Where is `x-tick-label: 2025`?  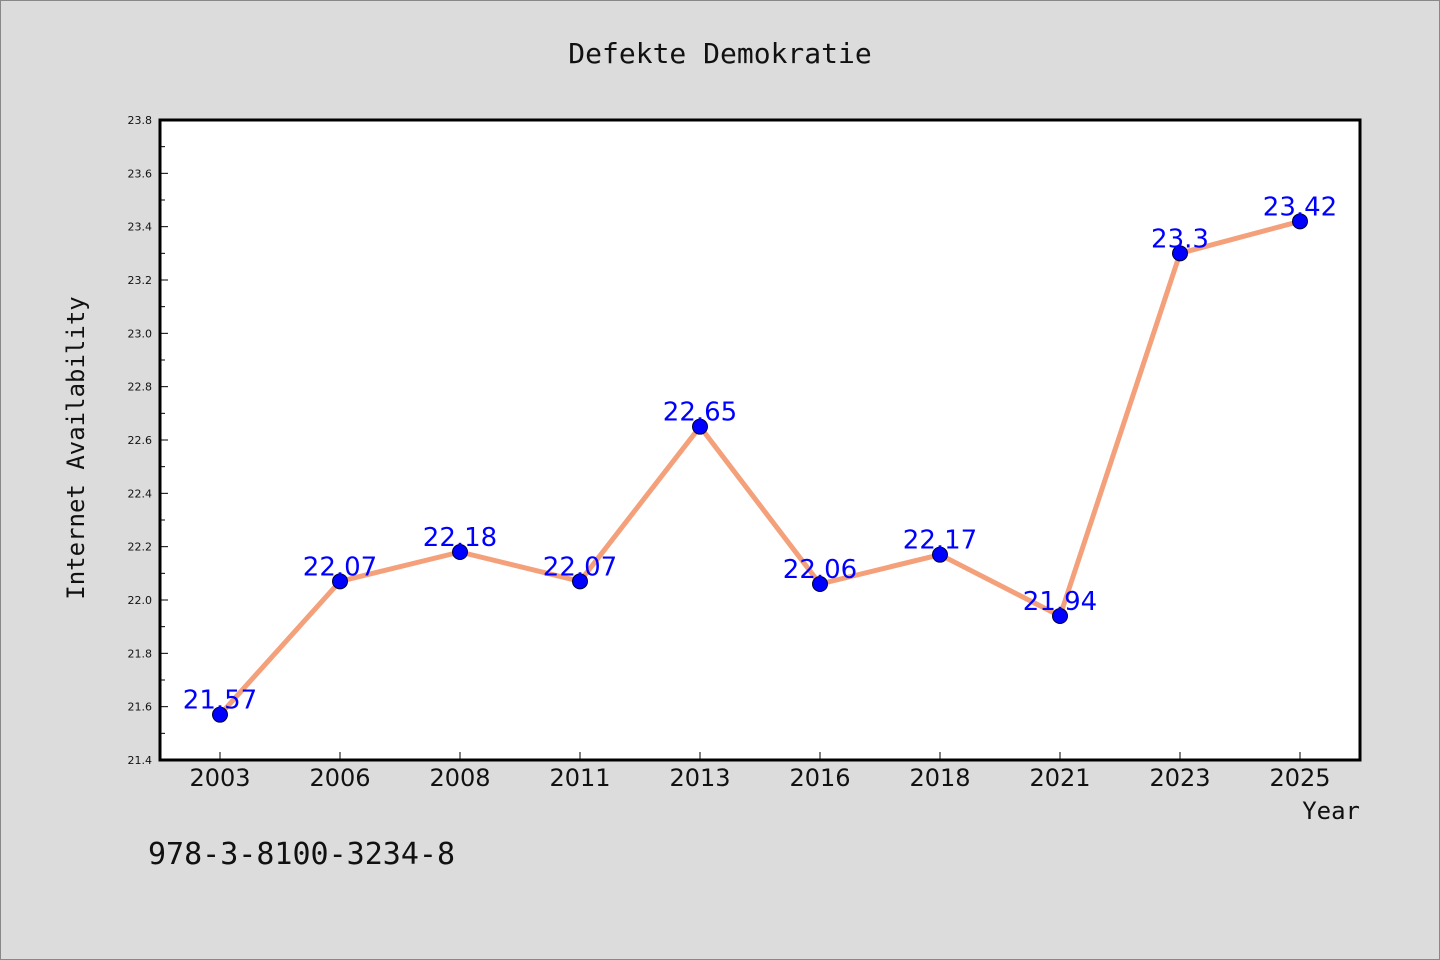
x-tick-label: 2025 is located at coordinates (1299, 778).